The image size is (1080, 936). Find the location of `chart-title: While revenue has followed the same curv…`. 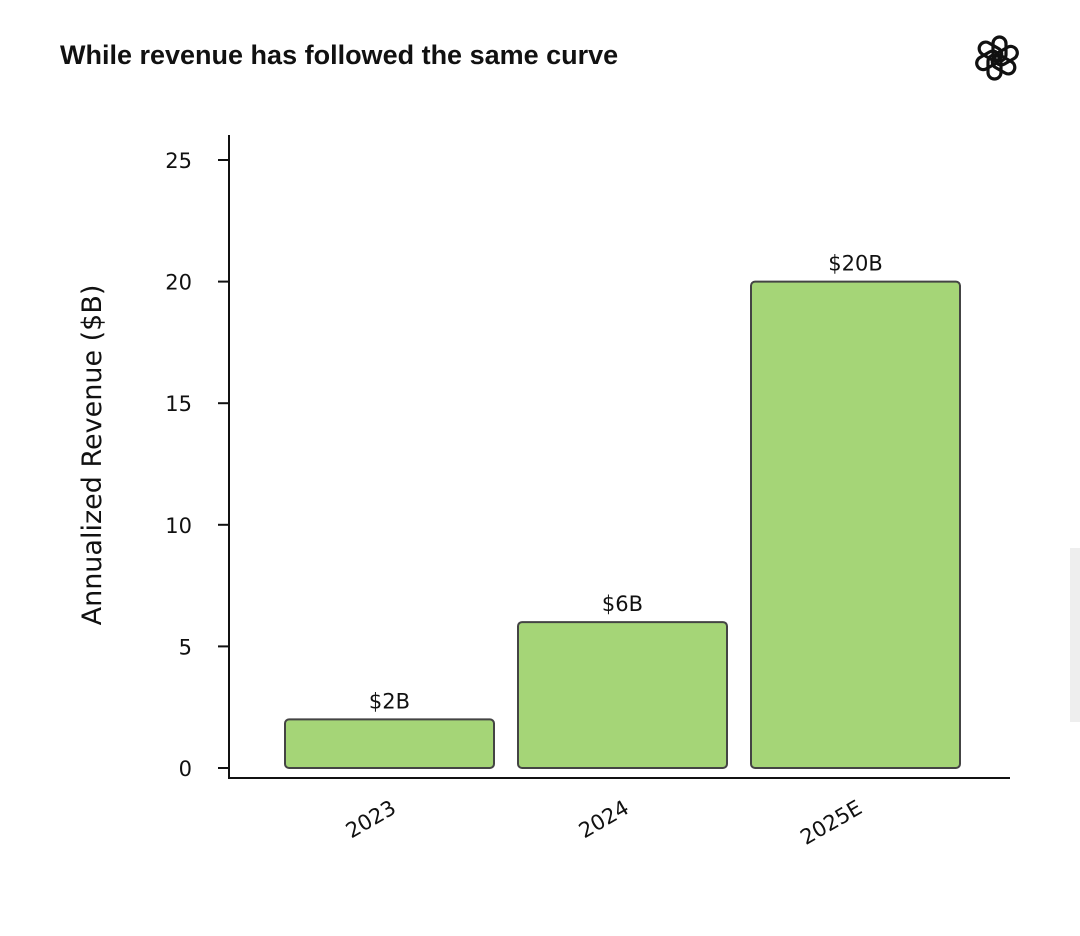

chart-title: While revenue has followed the same curv… is located at coordinates (339, 55).